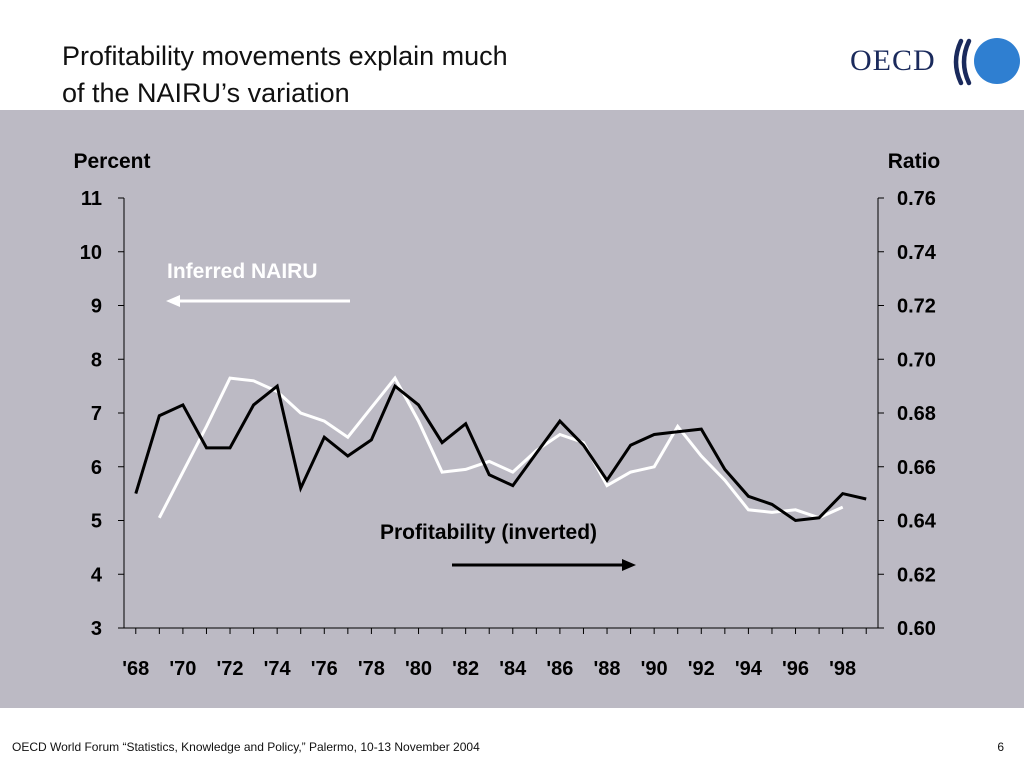 The width and height of the screenshot is (1024, 768). What do you see at coordinates (97, 575) in the screenshot?
I see `y-tick-label-left: 4` at bounding box center [97, 575].